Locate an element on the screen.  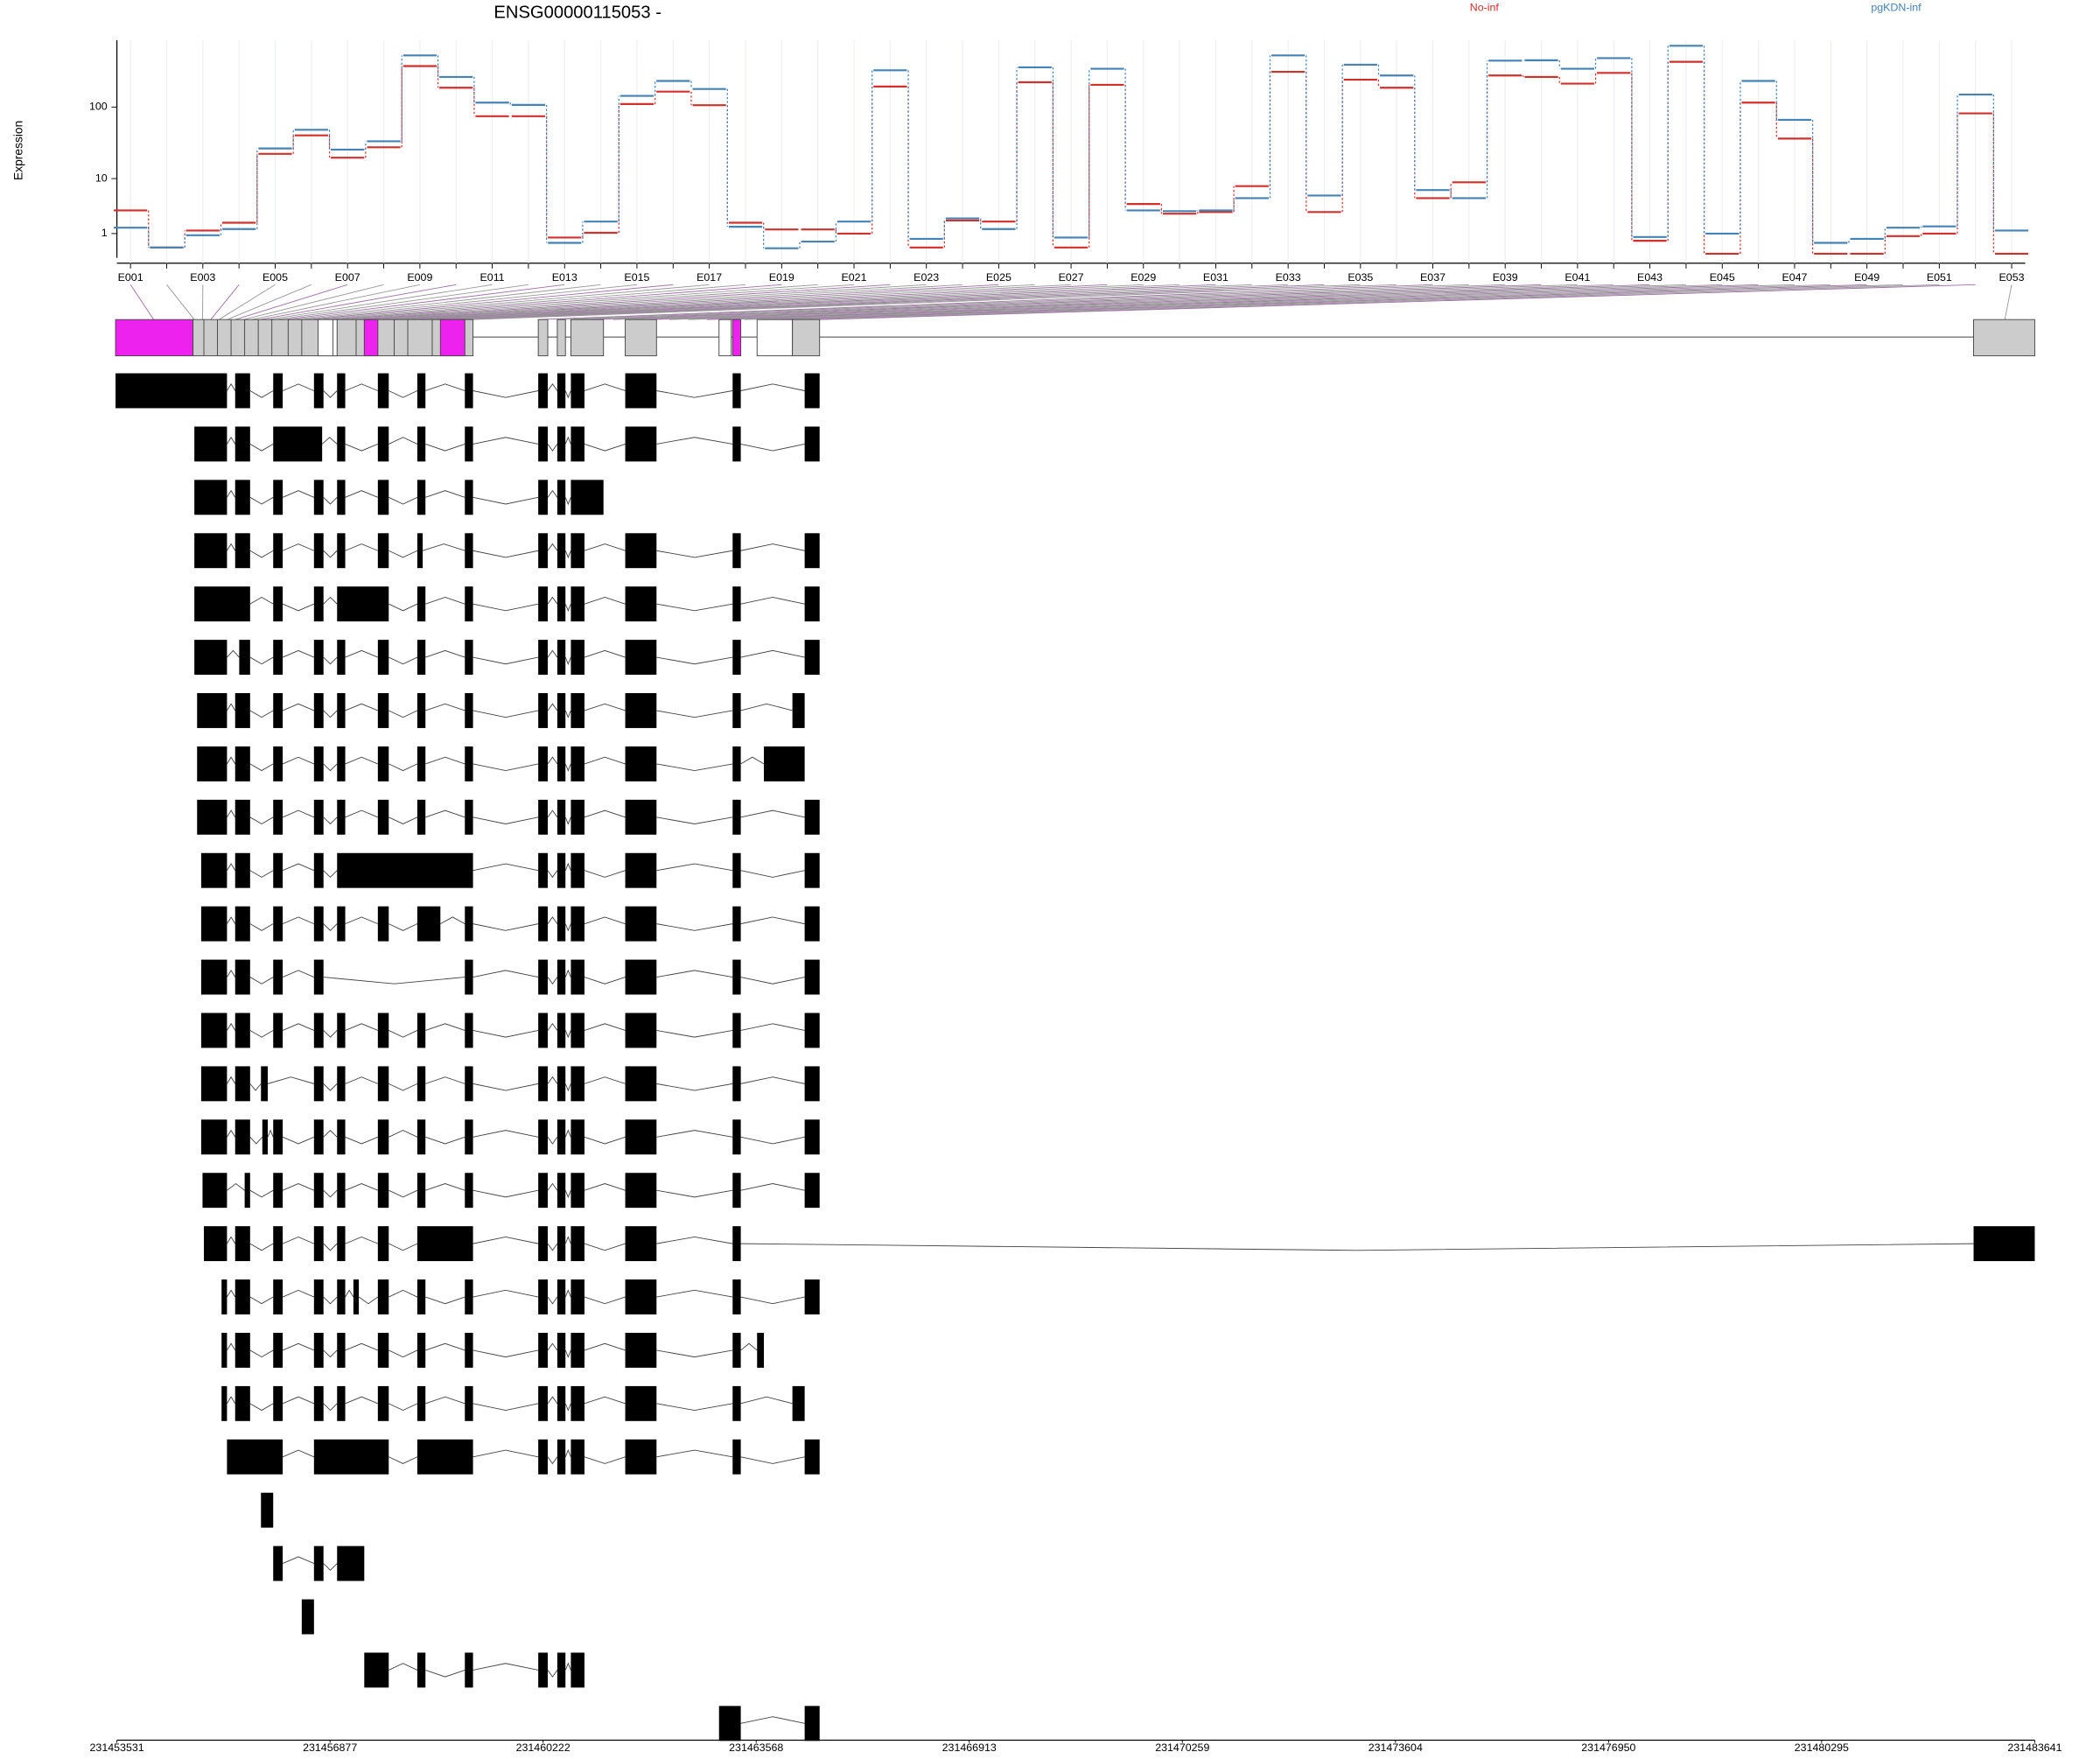
x-tick-label: E045 is located at coordinates (1722, 277).